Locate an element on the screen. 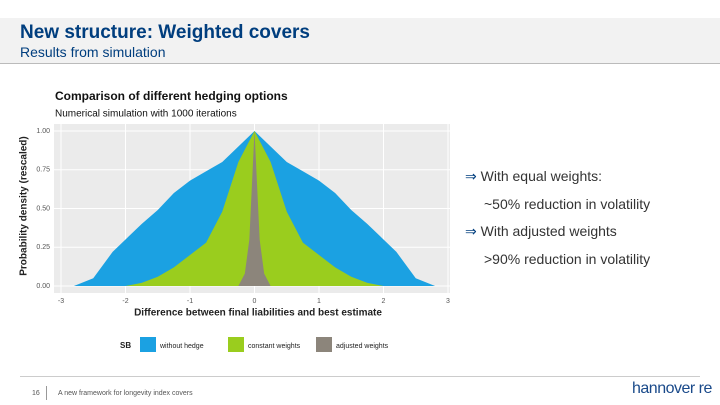  slide-subtitle: Results from simulation is located at coordinates (93, 52).